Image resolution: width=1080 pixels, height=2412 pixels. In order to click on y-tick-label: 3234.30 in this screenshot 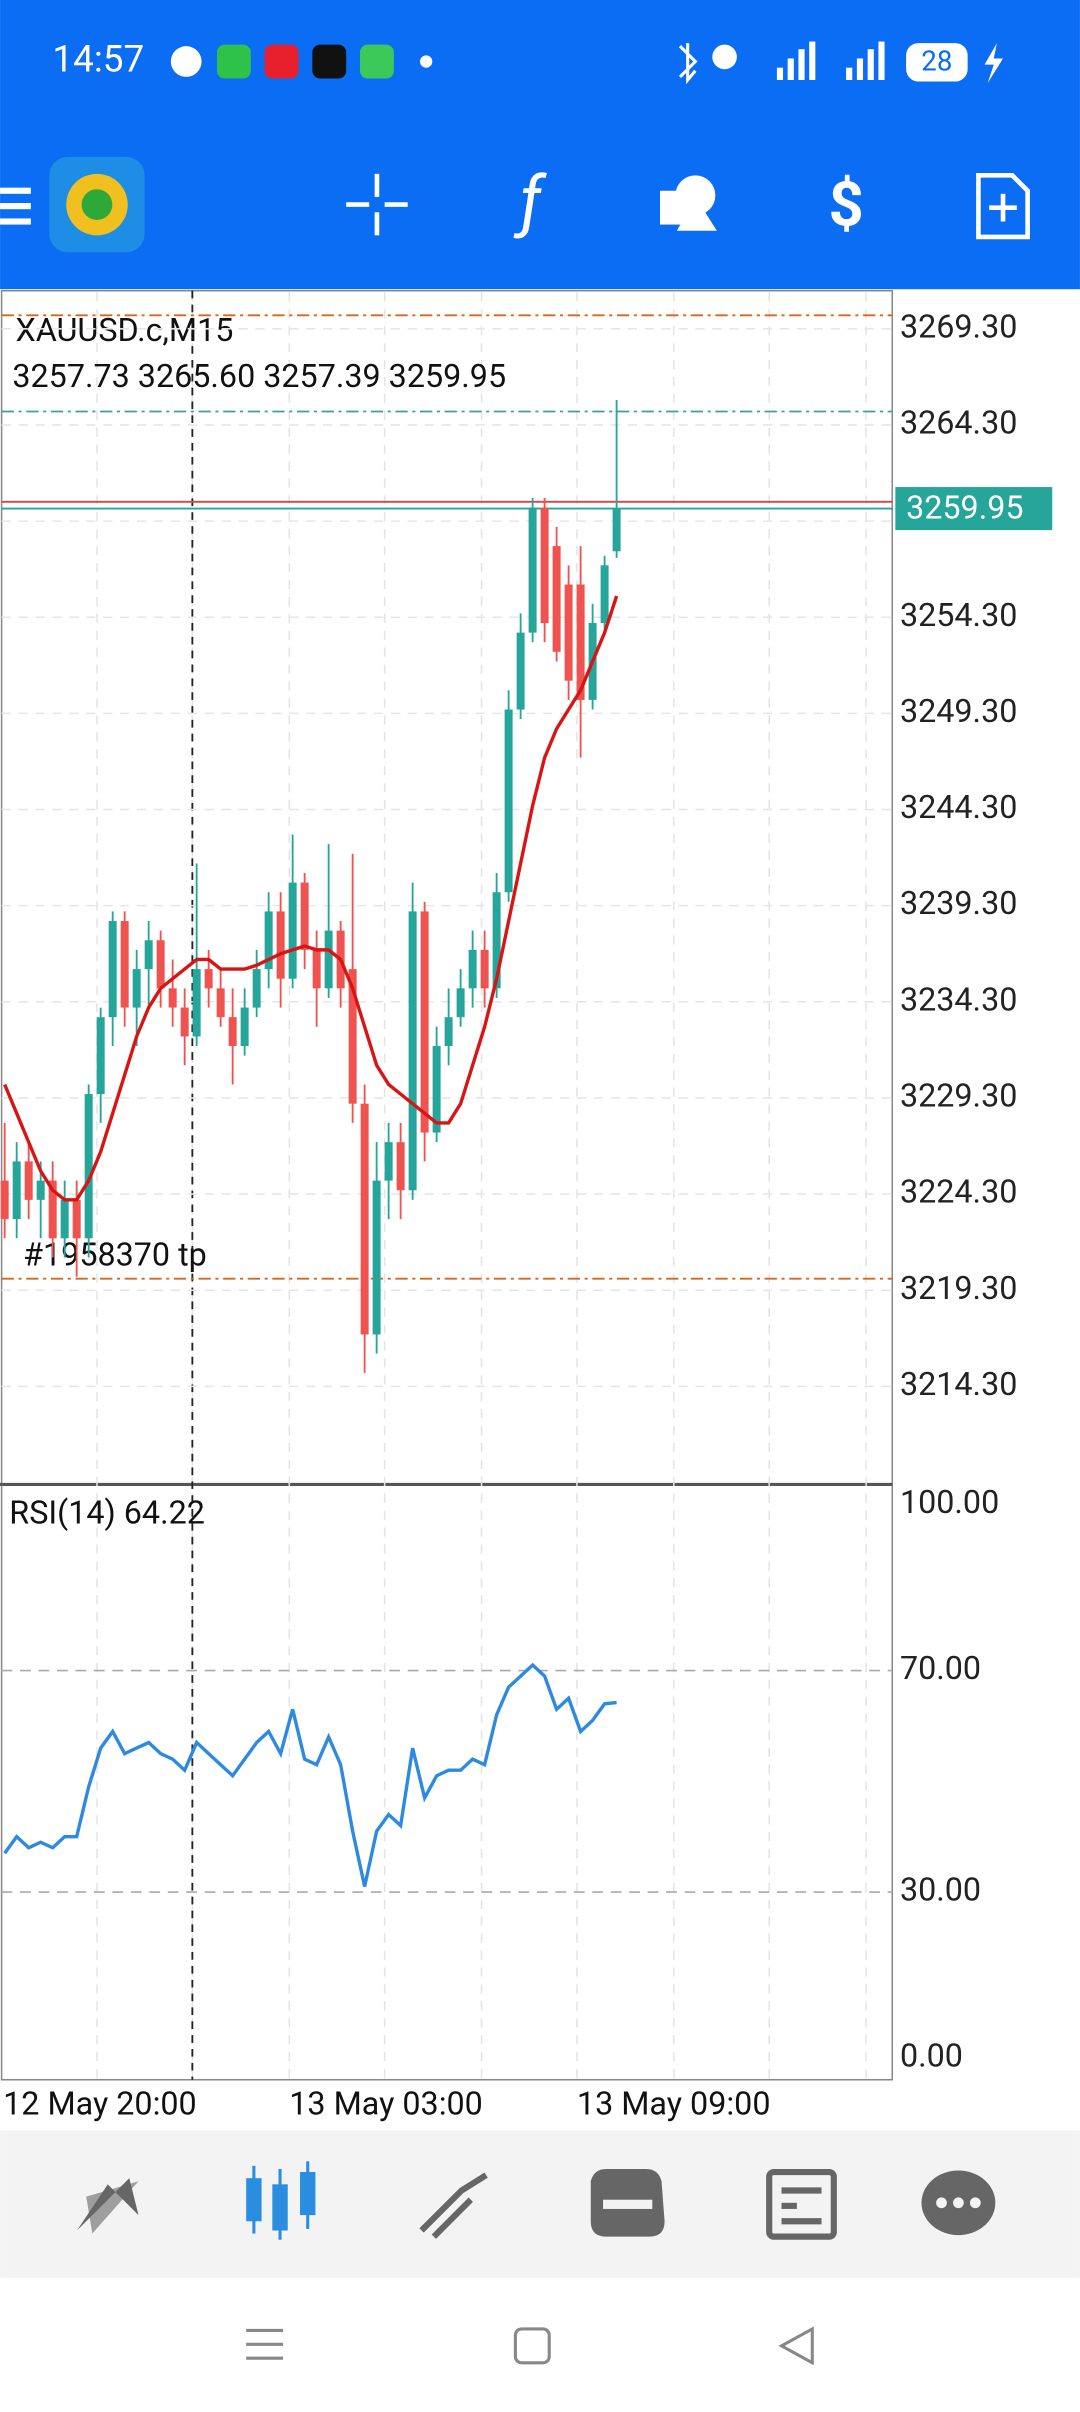, I will do `click(958, 999)`.